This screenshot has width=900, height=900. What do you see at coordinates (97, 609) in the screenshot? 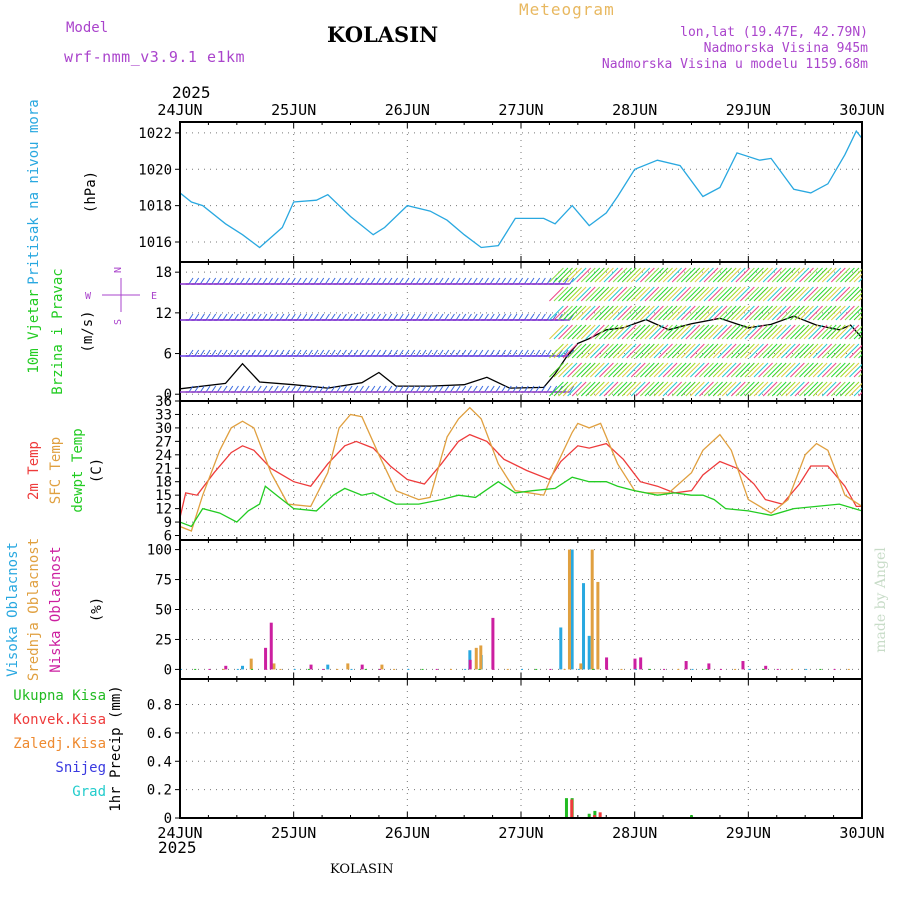
I see `ylabel-clouds-3: (%)` at bounding box center [97, 609].